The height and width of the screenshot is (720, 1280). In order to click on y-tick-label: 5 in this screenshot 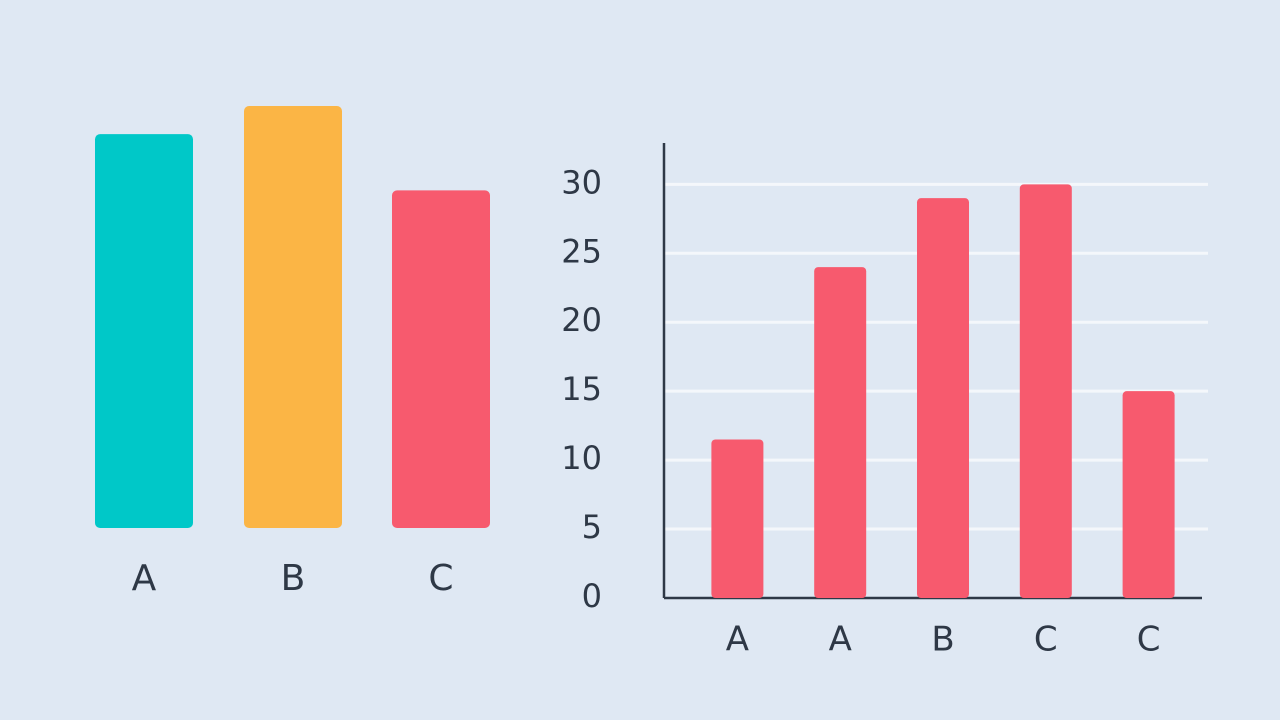, I will do `click(592, 527)`.